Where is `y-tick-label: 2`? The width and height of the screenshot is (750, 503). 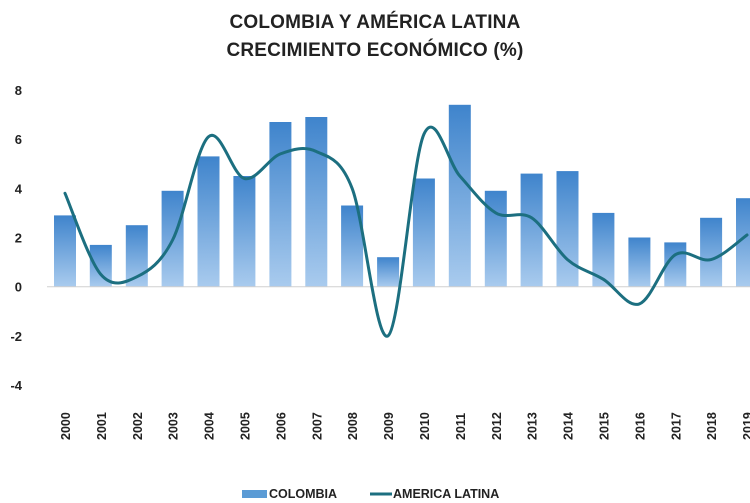
y-tick-label: 2 is located at coordinates (18, 238).